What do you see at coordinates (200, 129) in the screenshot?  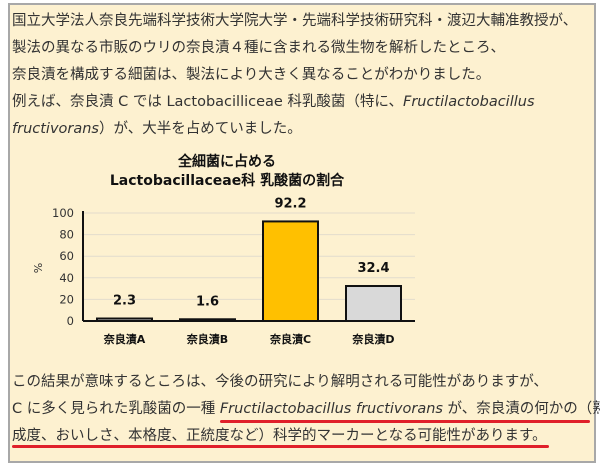 I see `intro-text: ）が、大半を占めていました。` at bounding box center [200, 129].